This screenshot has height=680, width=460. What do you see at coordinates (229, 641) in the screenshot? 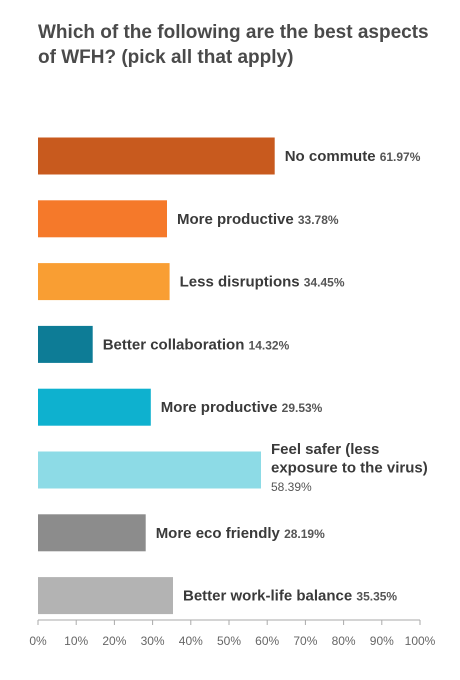
I see `x-tick-label: 50%` at bounding box center [229, 641].